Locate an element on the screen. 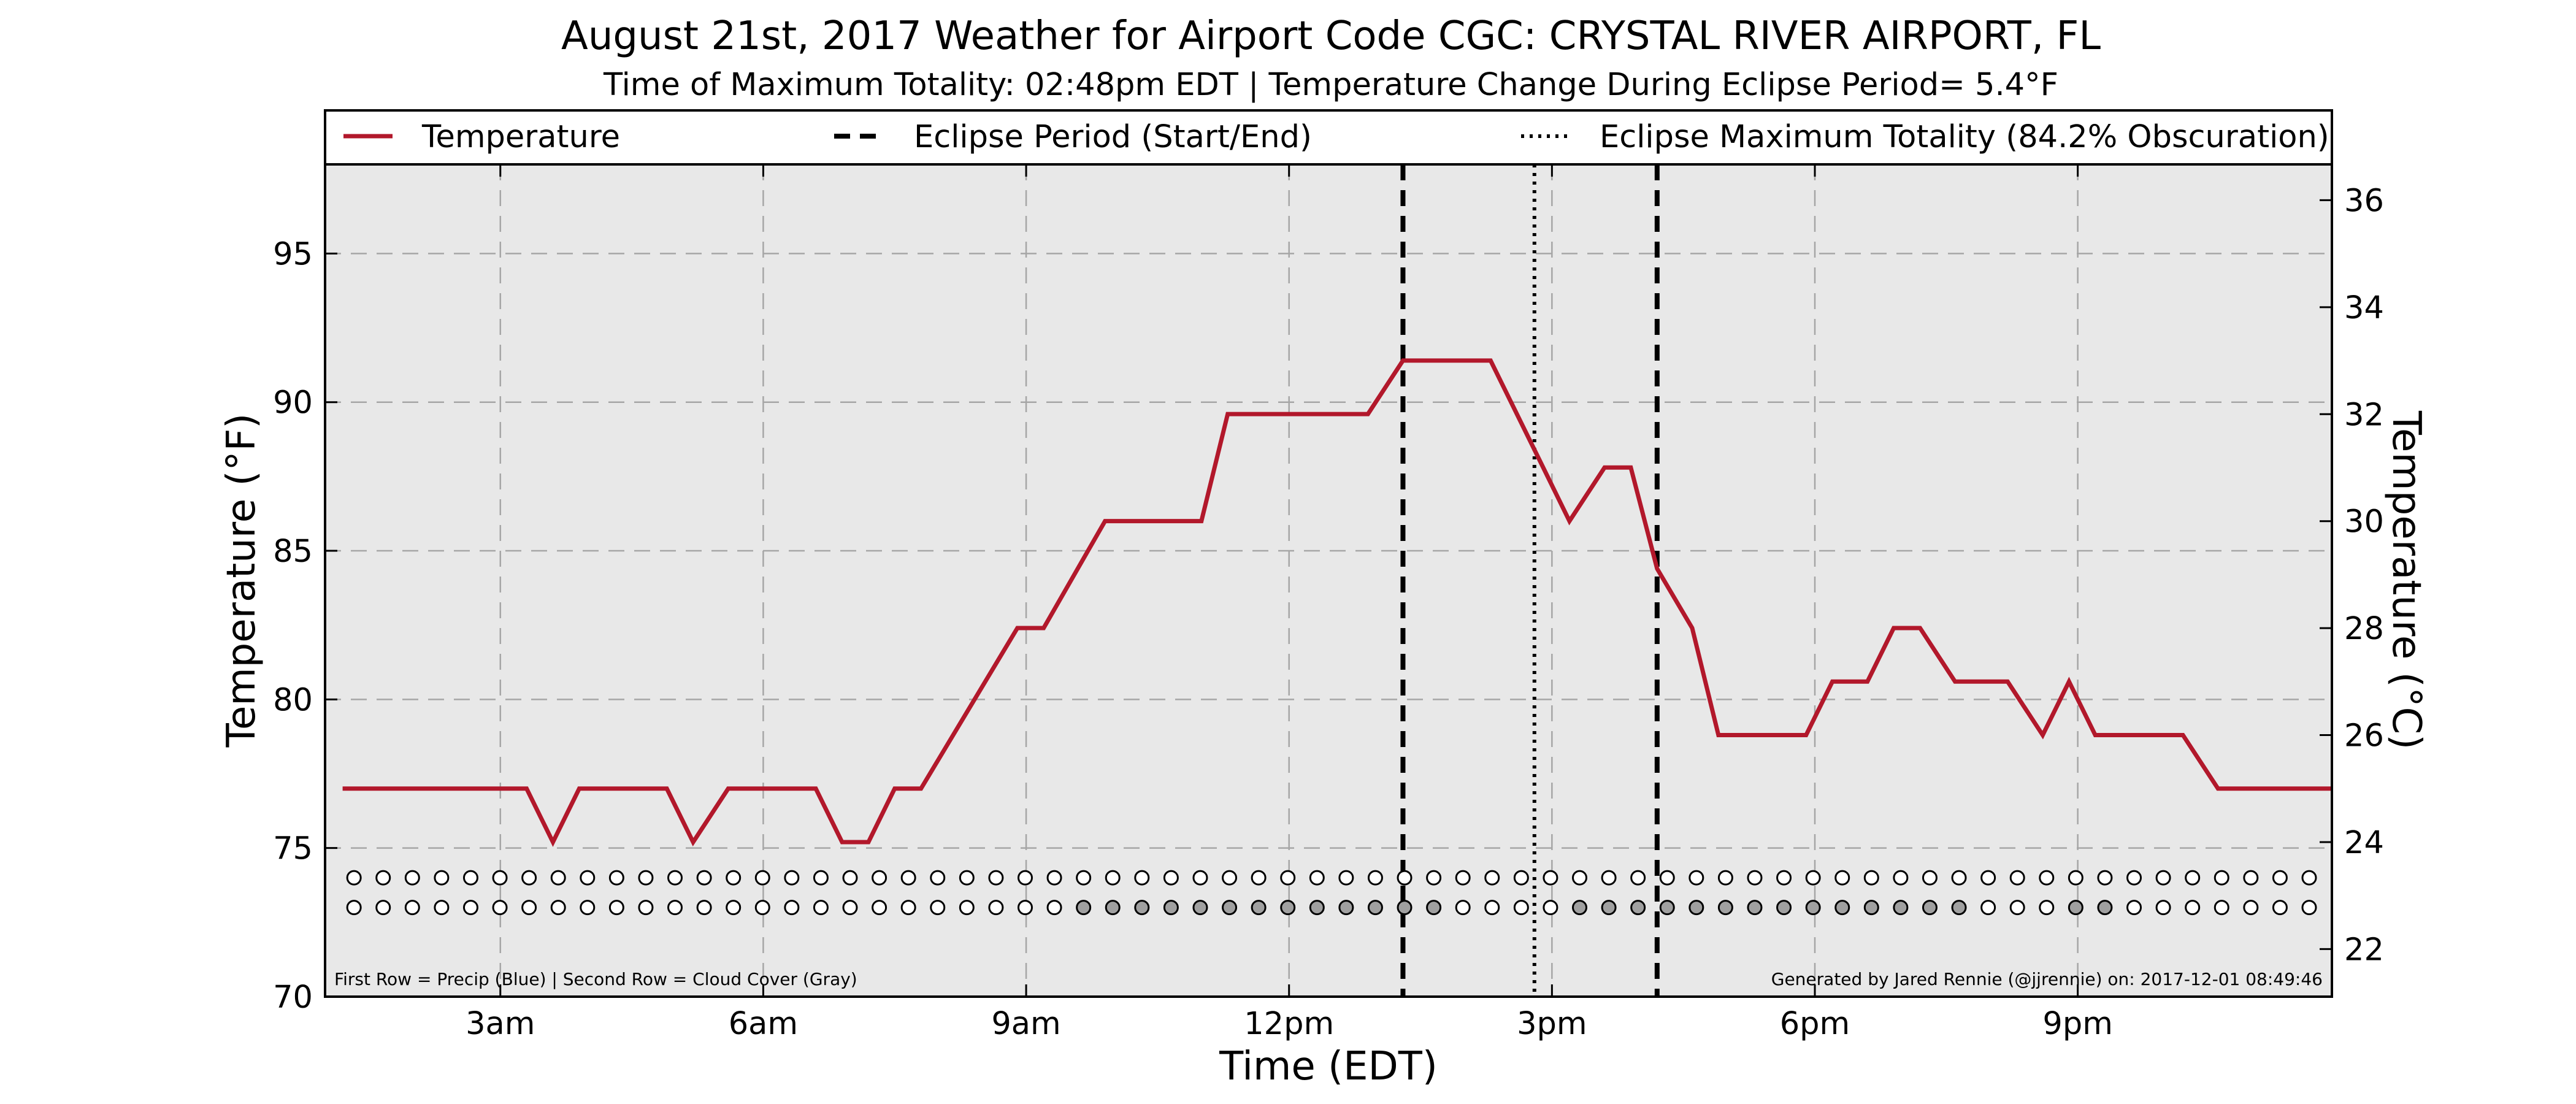 The width and height of the screenshot is (2576, 1104). y-tick-label: 95 is located at coordinates (293, 254).